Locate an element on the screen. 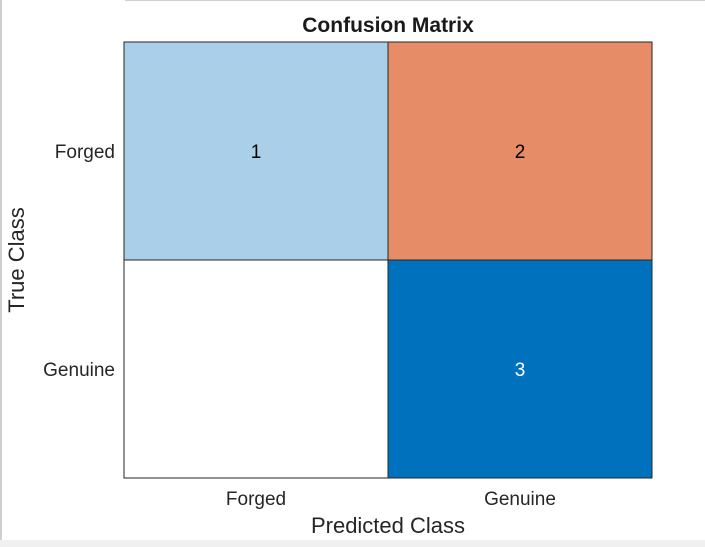  y-tick-labels: Forged Genuine is located at coordinates (79, 261).